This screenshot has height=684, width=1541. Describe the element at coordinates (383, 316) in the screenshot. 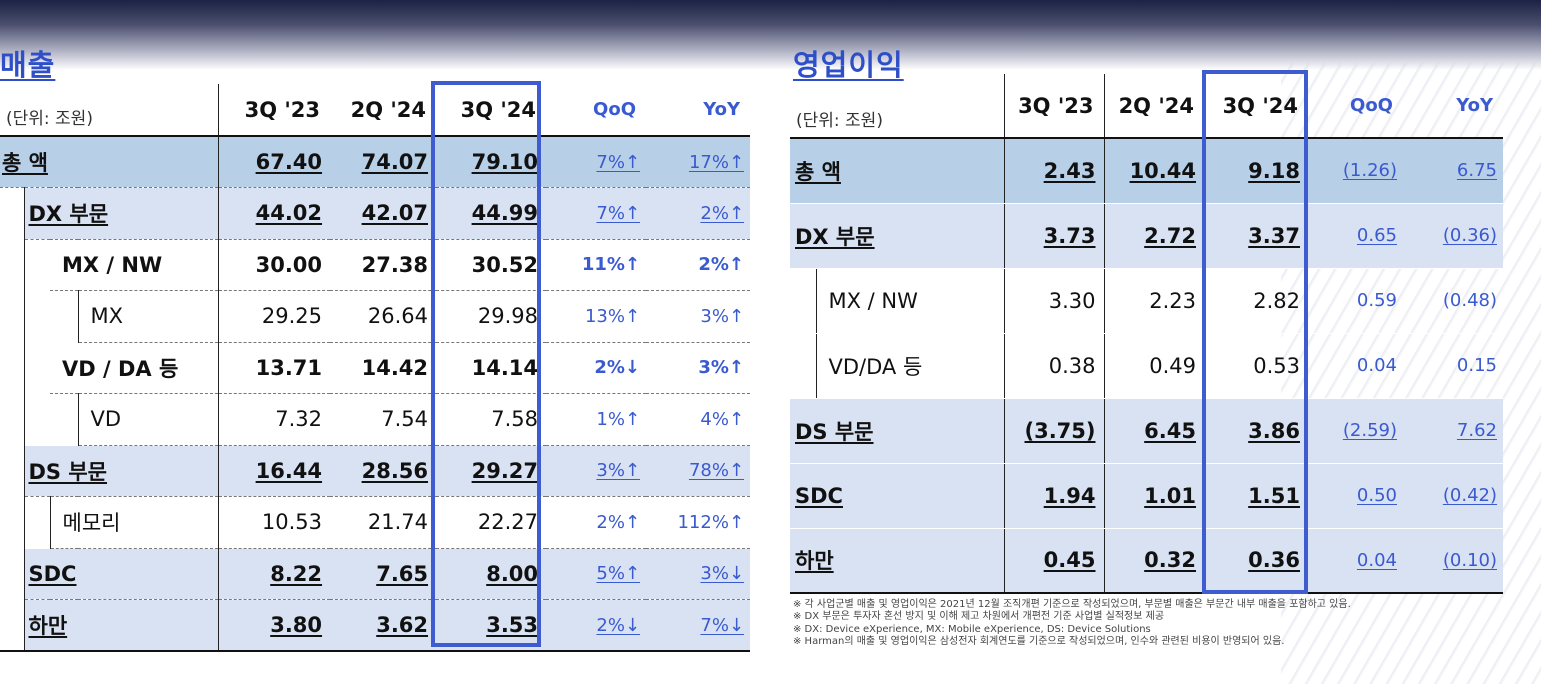

I see `cell-value: 26.64` at that location.